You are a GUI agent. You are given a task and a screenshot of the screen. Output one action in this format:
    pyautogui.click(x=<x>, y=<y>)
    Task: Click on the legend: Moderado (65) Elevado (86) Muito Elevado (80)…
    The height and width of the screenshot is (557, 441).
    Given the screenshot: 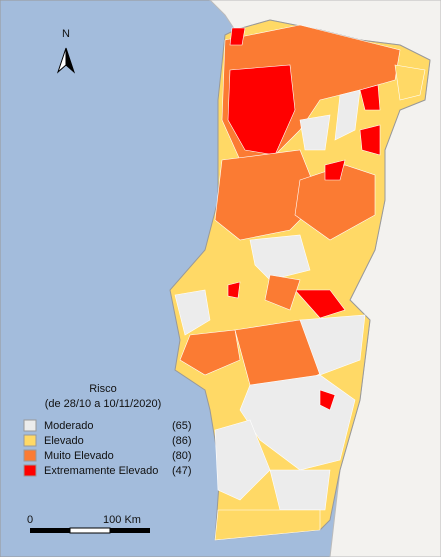 What is the action you would take?
    pyautogui.click(x=107, y=448)
    